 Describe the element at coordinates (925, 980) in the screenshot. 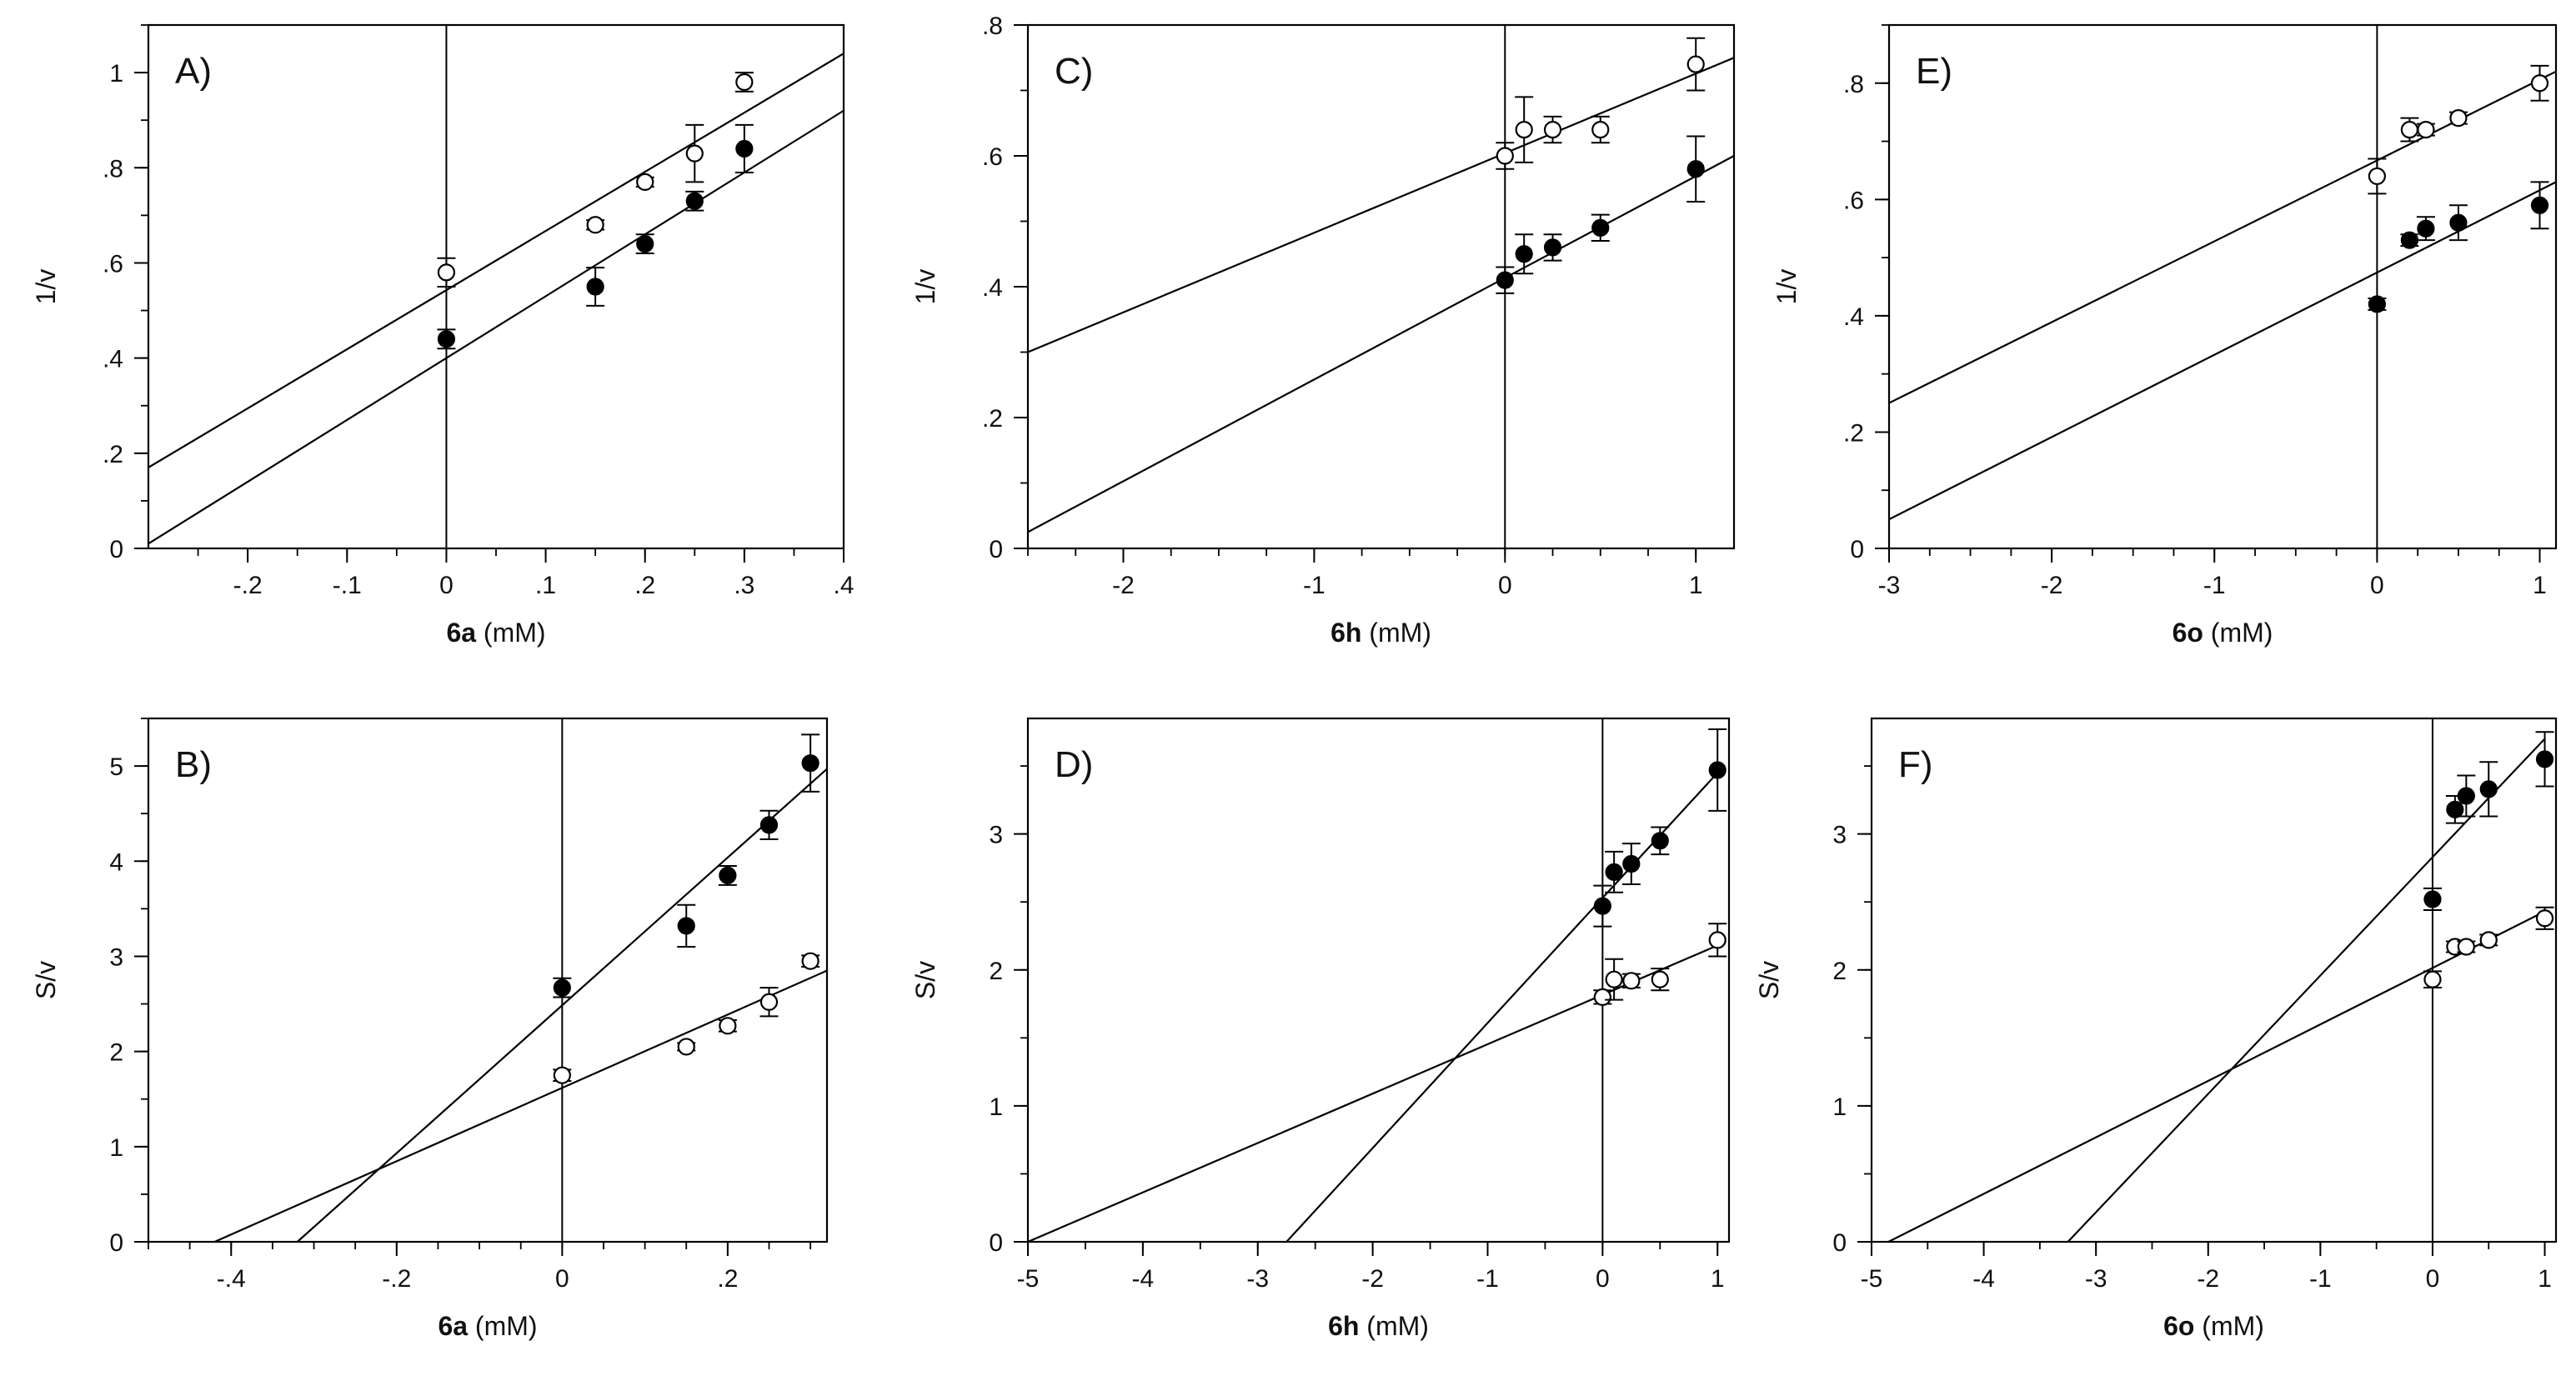

I see `y-axis-title: S/v` at that location.